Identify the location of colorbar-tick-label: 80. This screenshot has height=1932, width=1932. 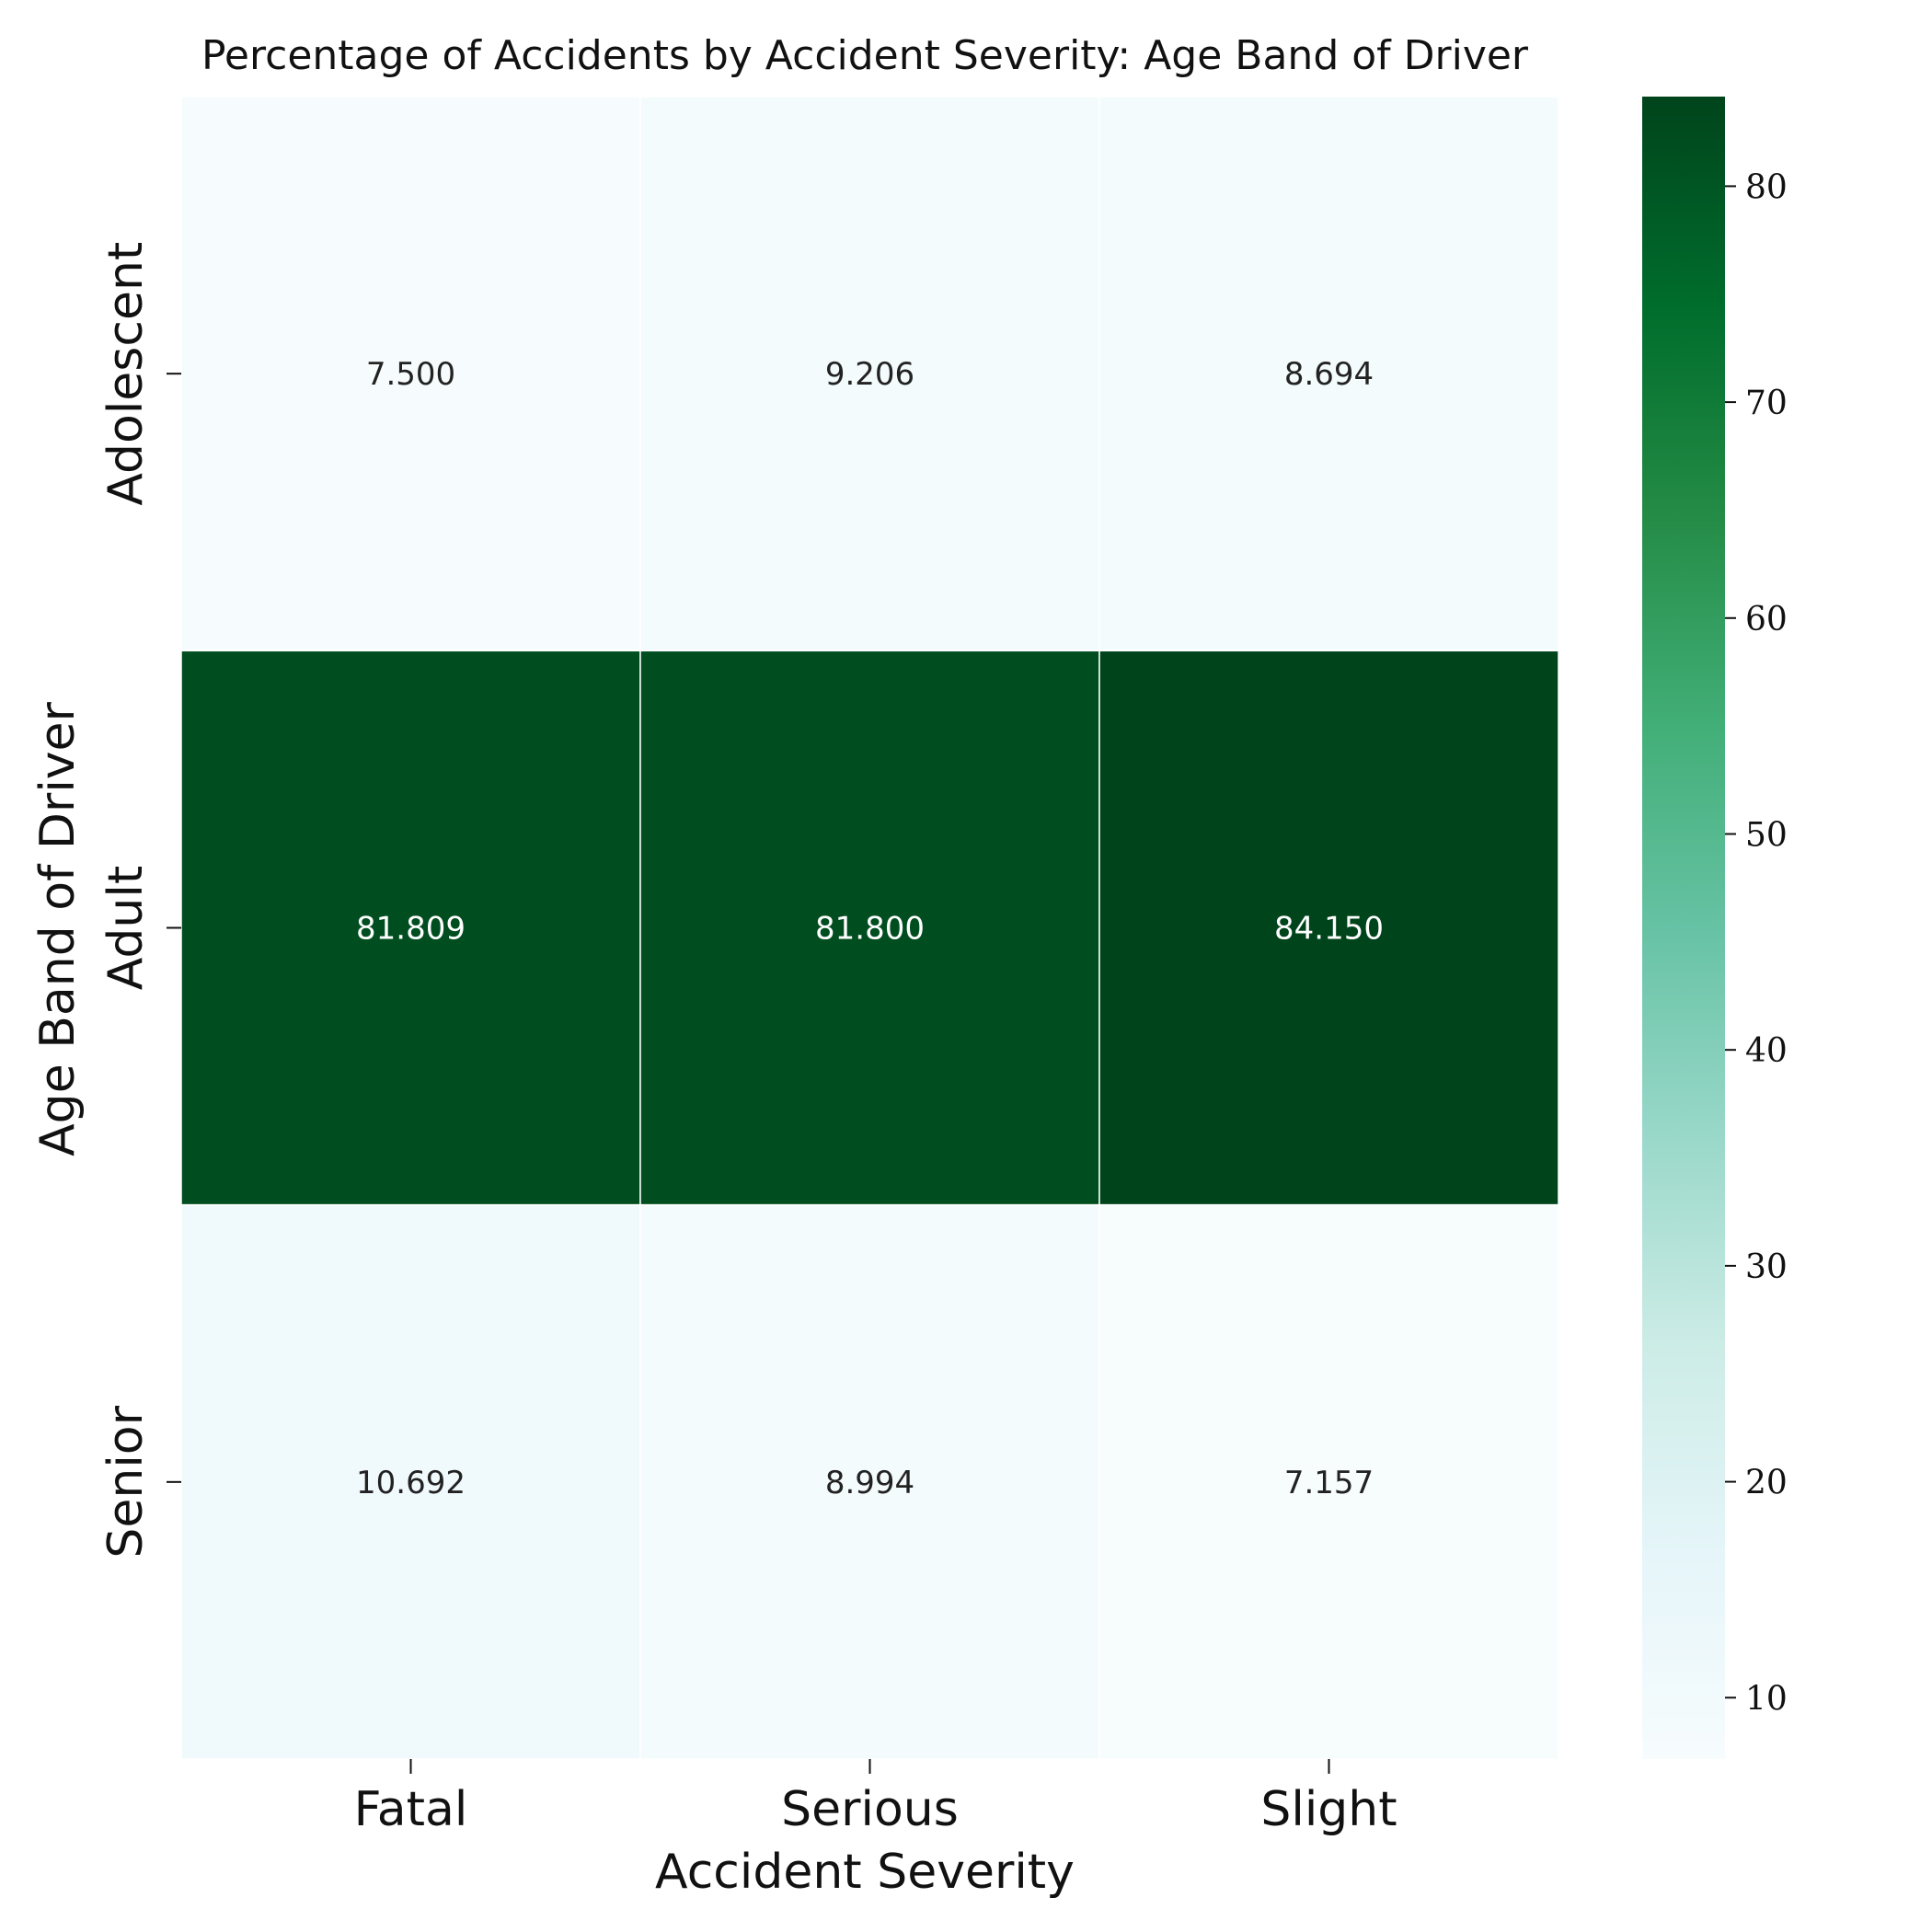
(1766, 187).